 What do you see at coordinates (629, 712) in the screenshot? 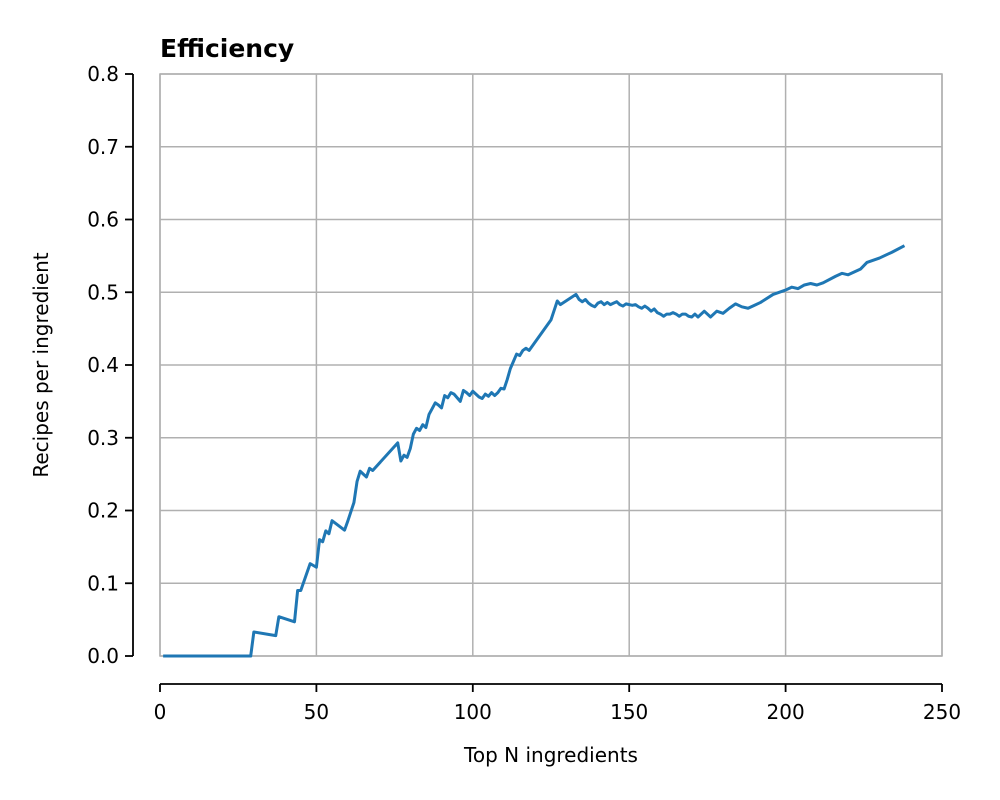
I see `x-tick-label: 150` at bounding box center [629, 712].